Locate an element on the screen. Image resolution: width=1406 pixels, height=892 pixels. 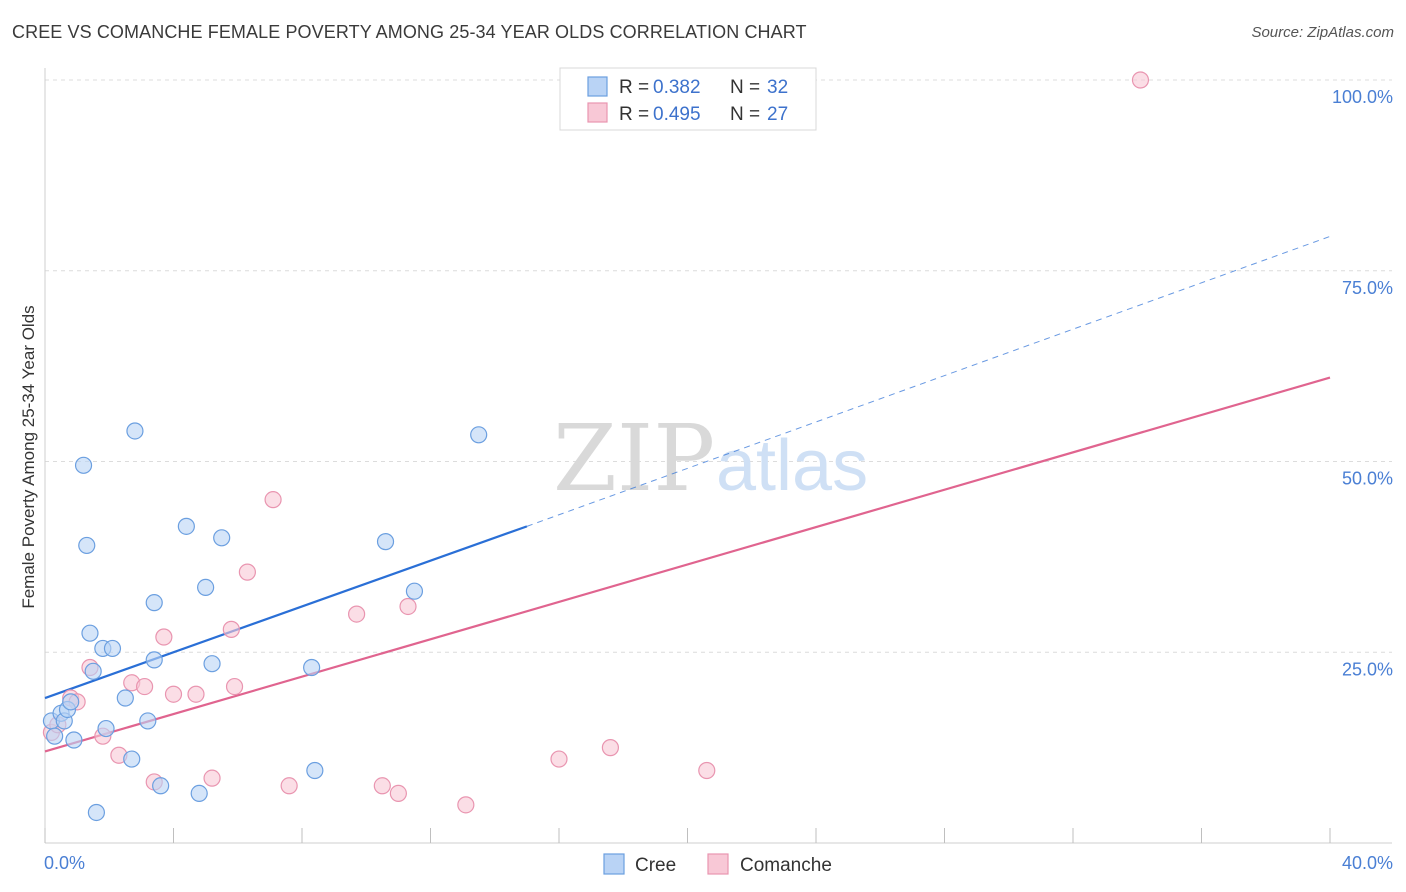
y-tick-label-3: 25.0% is located at coordinates (1367, 669).